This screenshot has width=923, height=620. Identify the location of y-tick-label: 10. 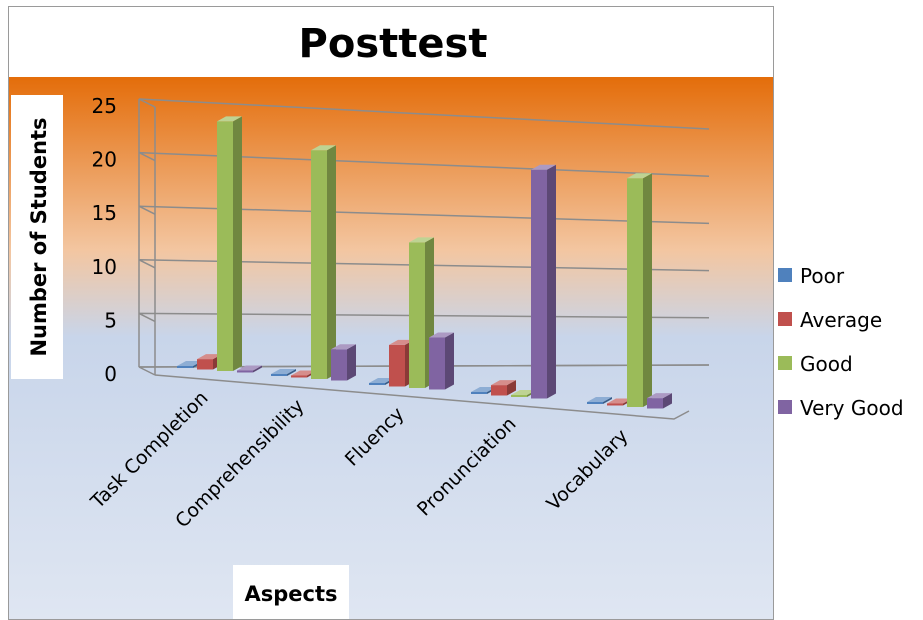
(104, 267).